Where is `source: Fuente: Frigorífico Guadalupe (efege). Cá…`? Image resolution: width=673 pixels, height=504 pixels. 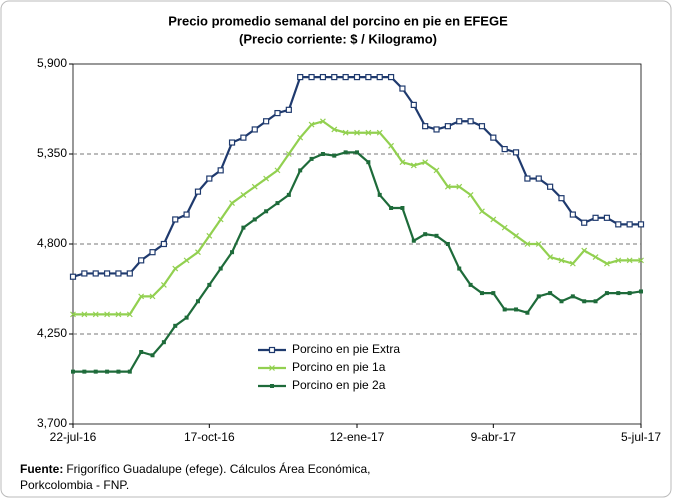
source: Fuente: Frigorífico Guadalupe (efege). Cá… is located at coordinates (195, 468).